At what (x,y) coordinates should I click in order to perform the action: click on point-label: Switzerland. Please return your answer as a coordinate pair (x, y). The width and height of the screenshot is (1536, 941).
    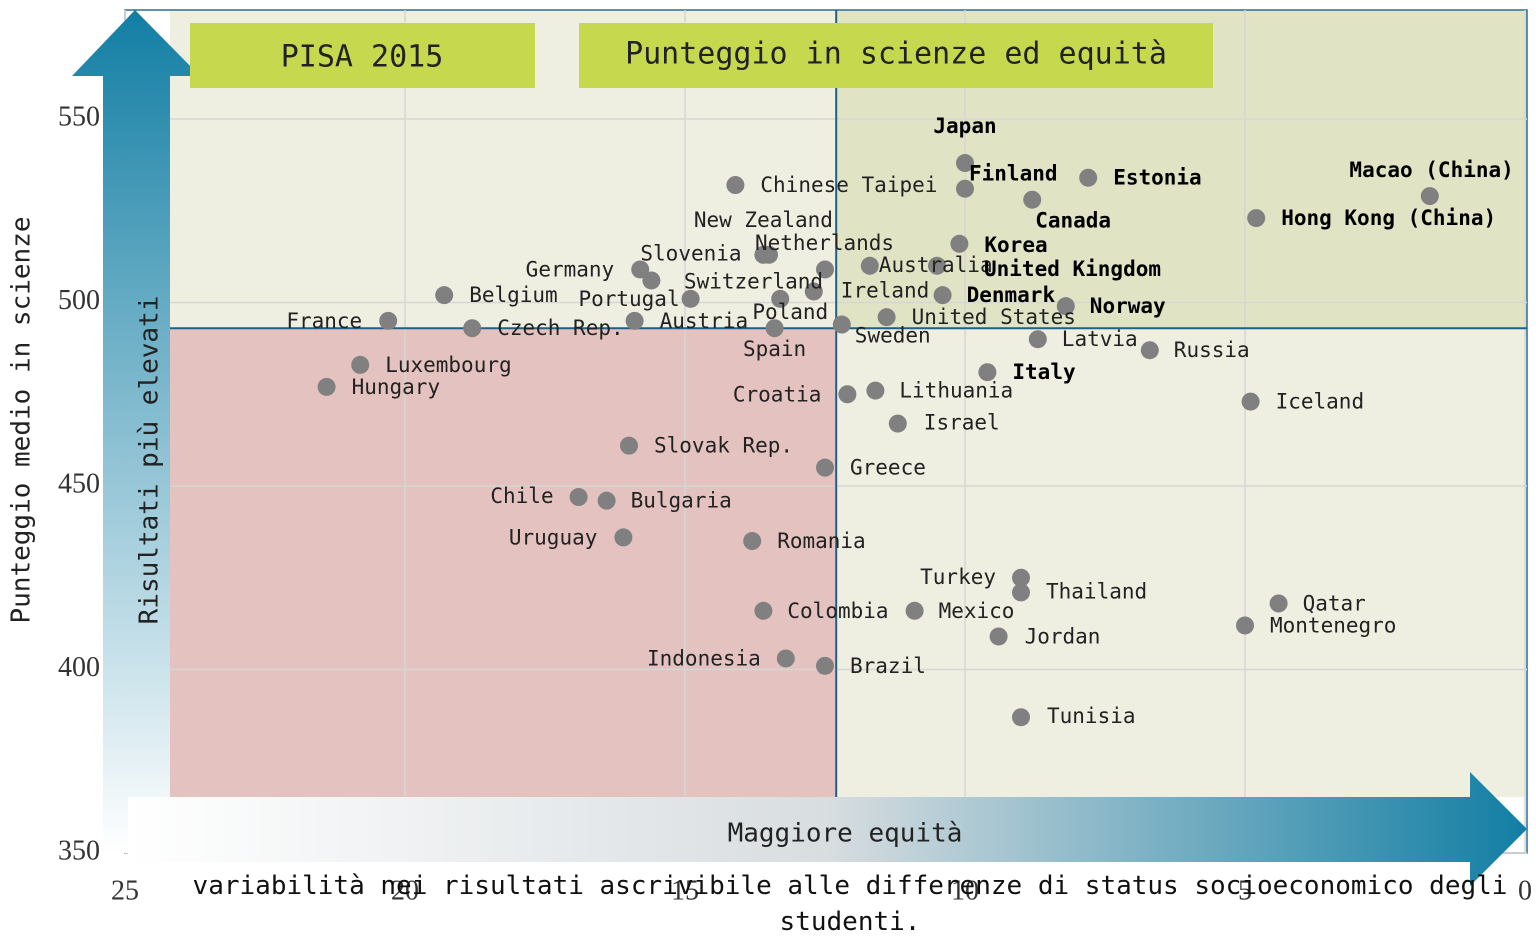
    Looking at the image, I should click on (753, 281).